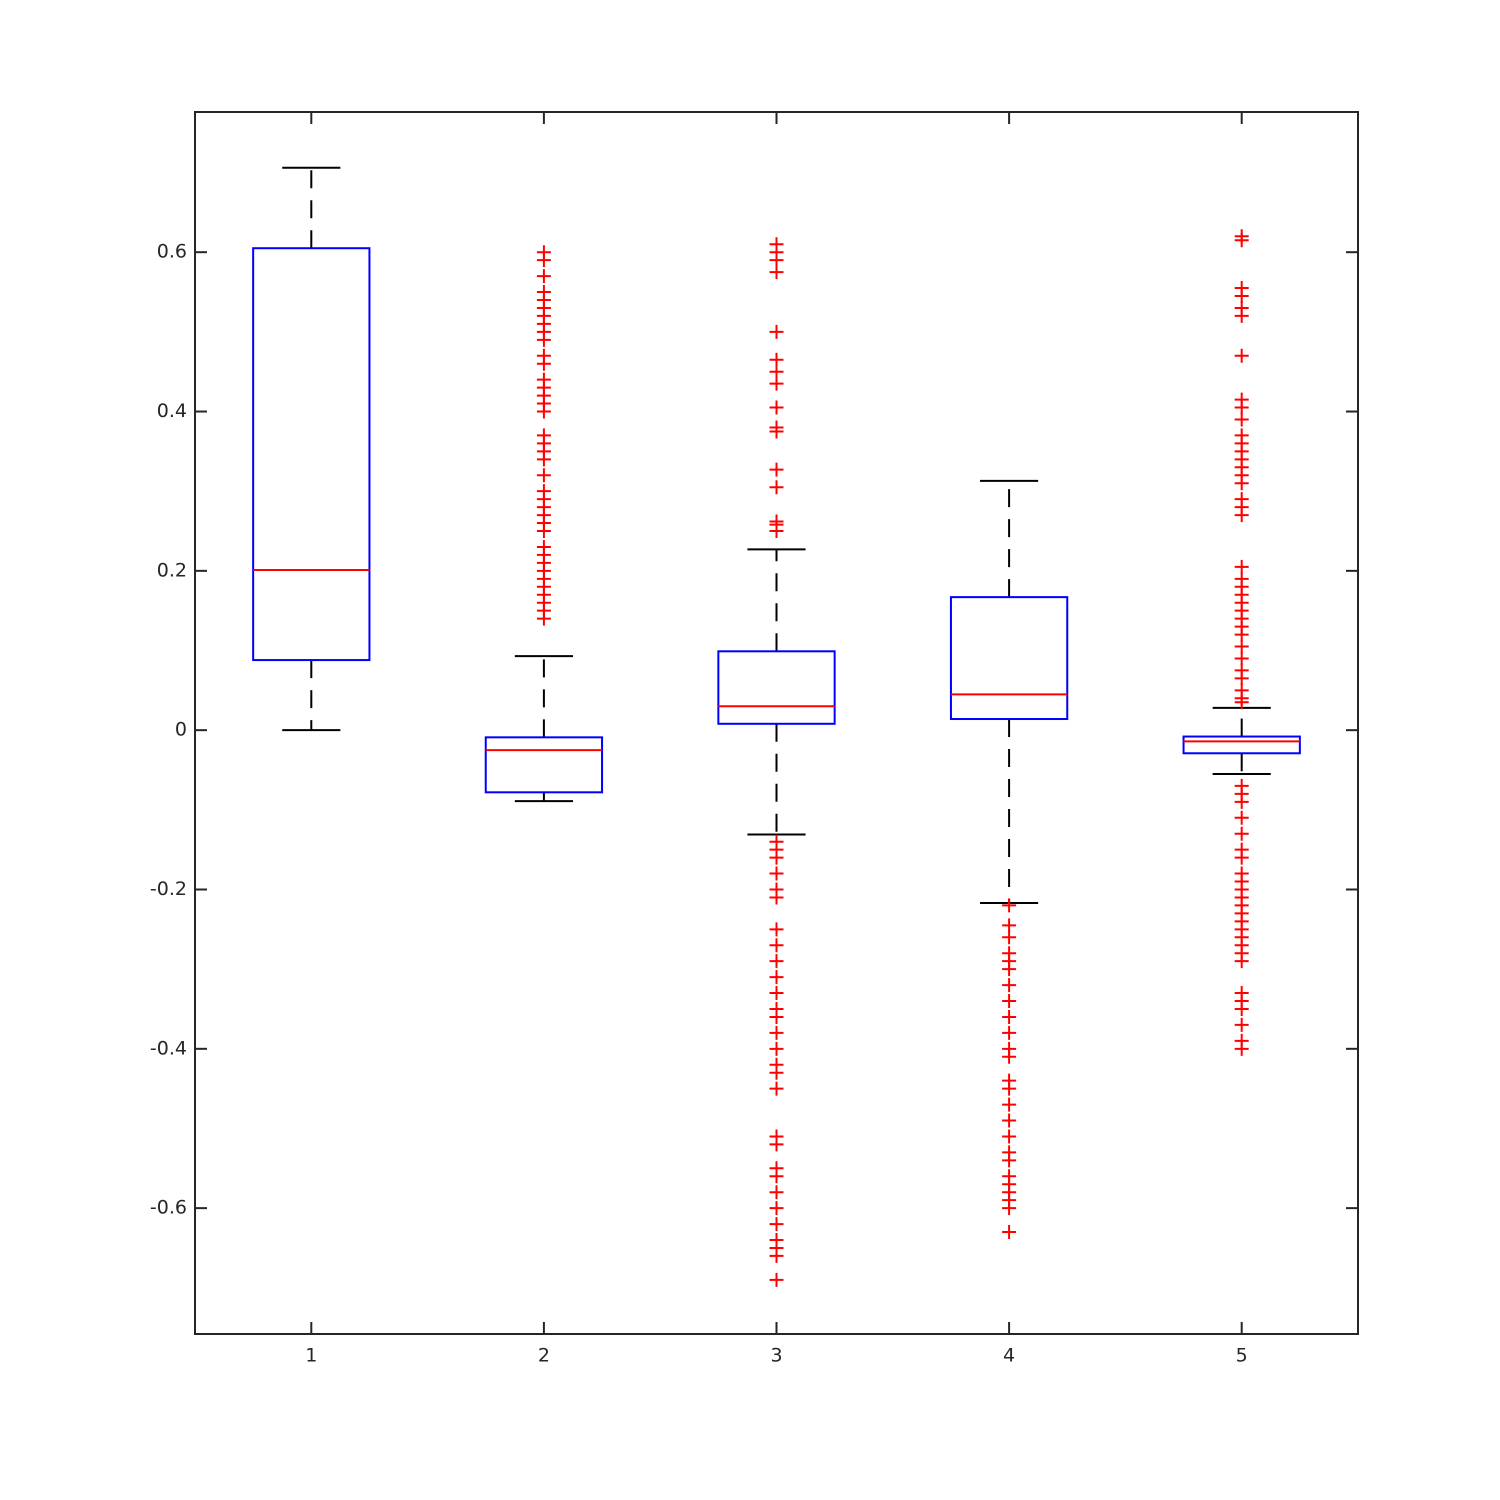 The width and height of the screenshot is (1500, 1500). What do you see at coordinates (311, 1356) in the screenshot?
I see `x-tick-label: 1` at bounding box center [311, 1356].